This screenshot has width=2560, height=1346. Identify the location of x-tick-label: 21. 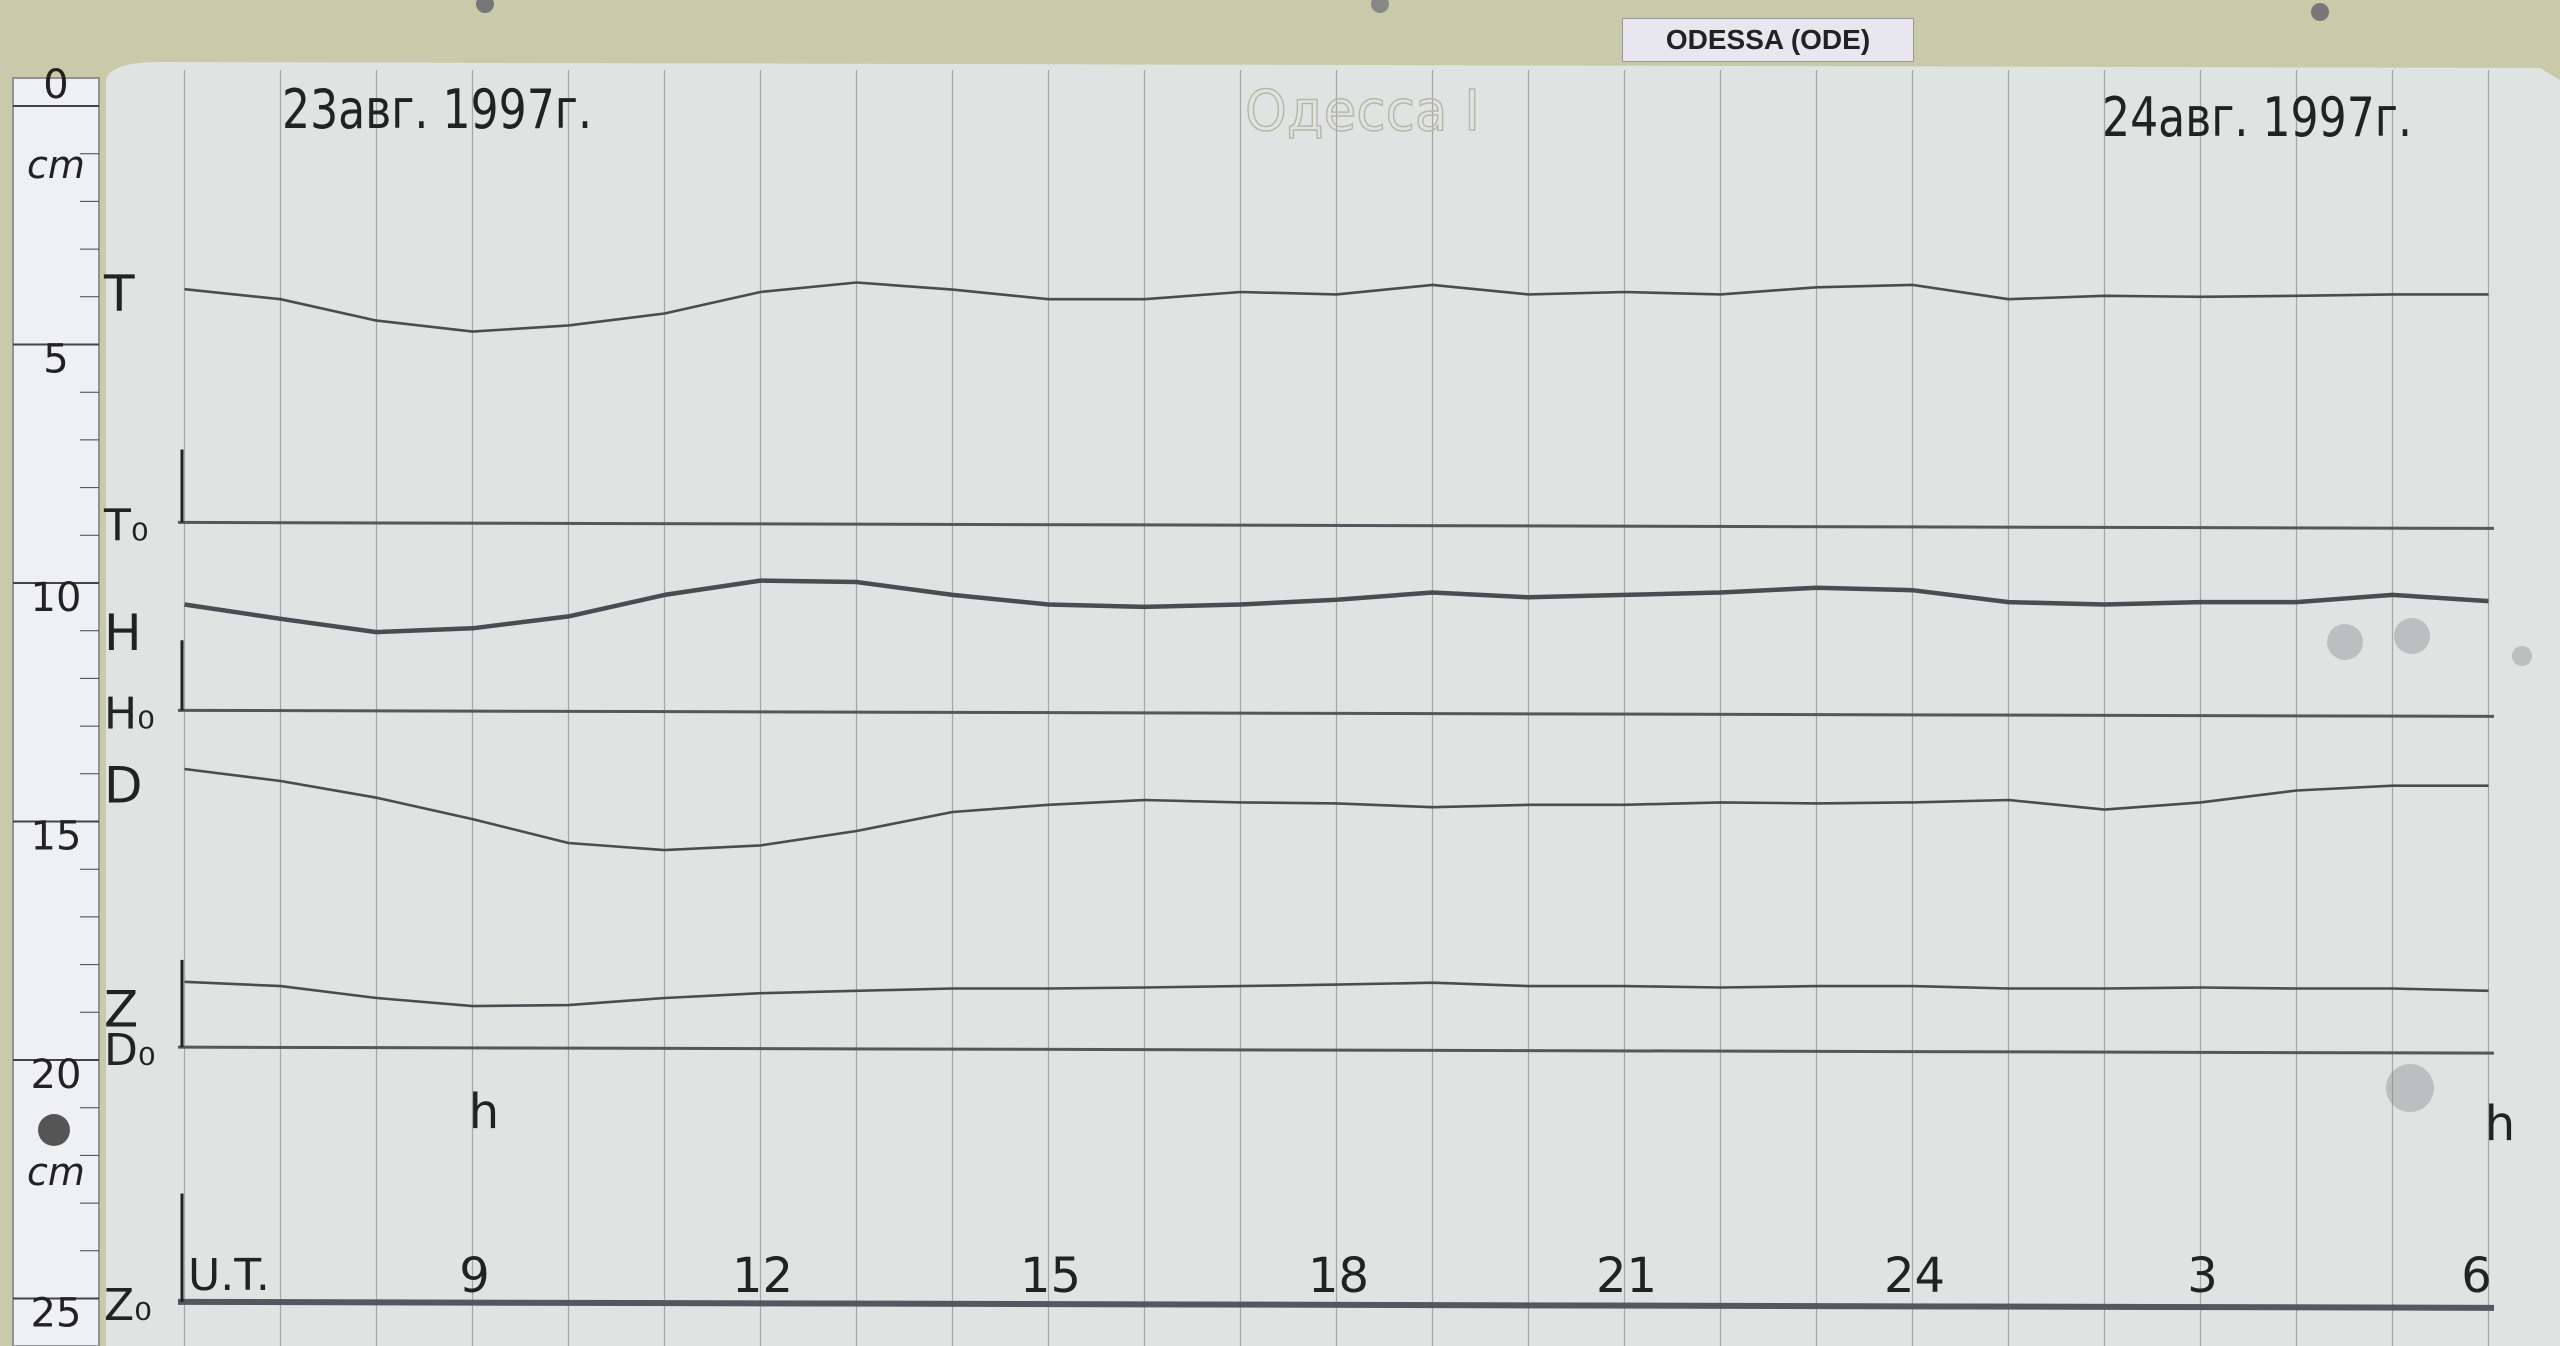
(1626, 1276).